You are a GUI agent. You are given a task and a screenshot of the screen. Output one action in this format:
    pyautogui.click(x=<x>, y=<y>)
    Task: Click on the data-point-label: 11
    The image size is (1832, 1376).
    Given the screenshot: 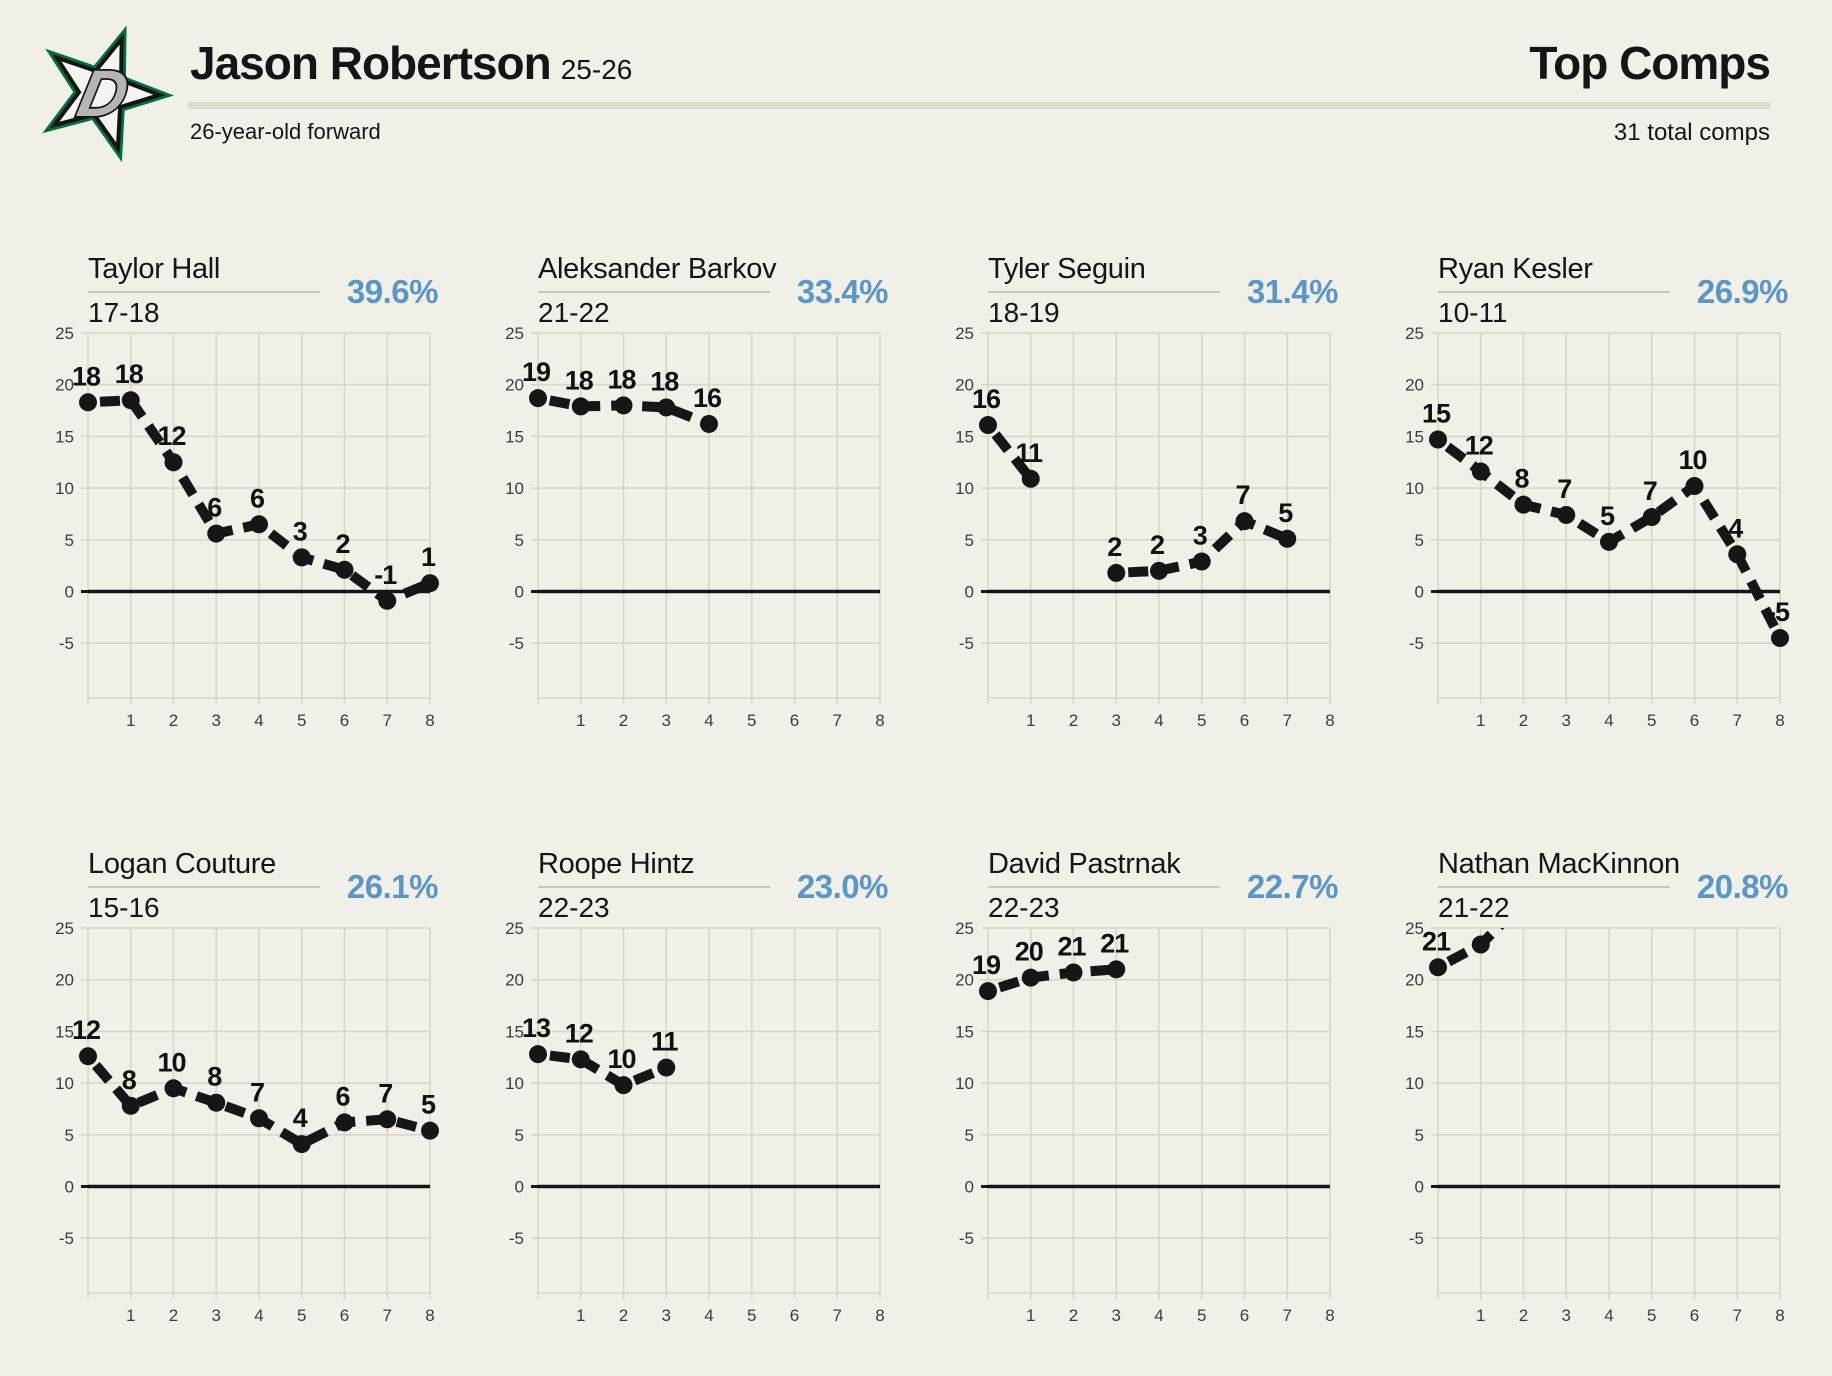 What is the action you would take?
    pyautogui.click(x=1029, y=453)
    